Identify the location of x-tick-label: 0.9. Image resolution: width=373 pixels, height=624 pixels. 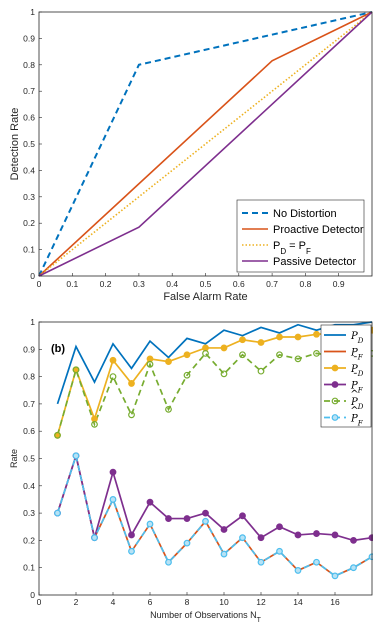
(339, 284).